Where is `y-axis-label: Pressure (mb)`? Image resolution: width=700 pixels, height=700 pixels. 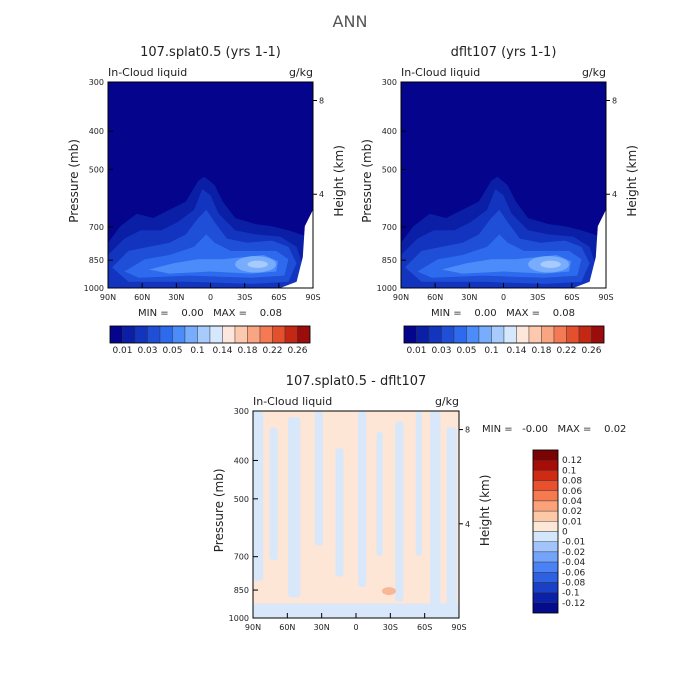 y-axis-label: Pressure (mb) is located at coordinates (219, 510).